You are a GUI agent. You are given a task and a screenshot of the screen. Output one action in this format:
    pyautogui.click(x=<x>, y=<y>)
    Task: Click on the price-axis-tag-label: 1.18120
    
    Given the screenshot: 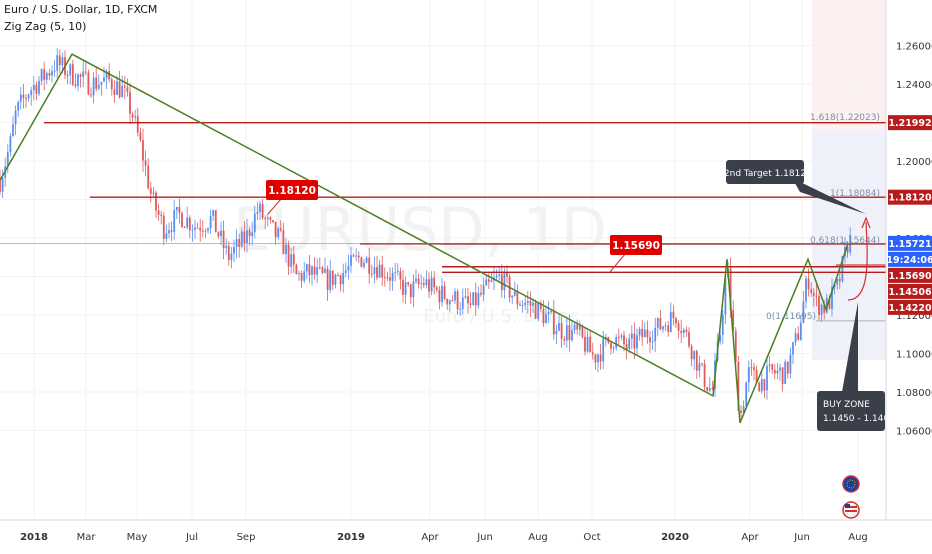 What is the action you would take?
    pyautogui.click(x=910, y=198)
    